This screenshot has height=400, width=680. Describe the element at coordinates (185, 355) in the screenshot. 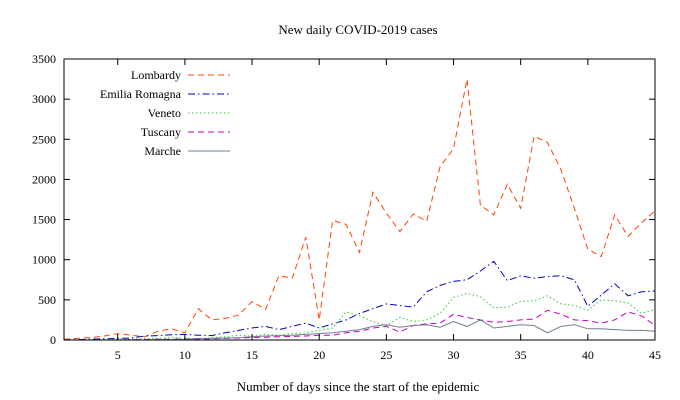

I see `x-tick-label: 10` at that location.